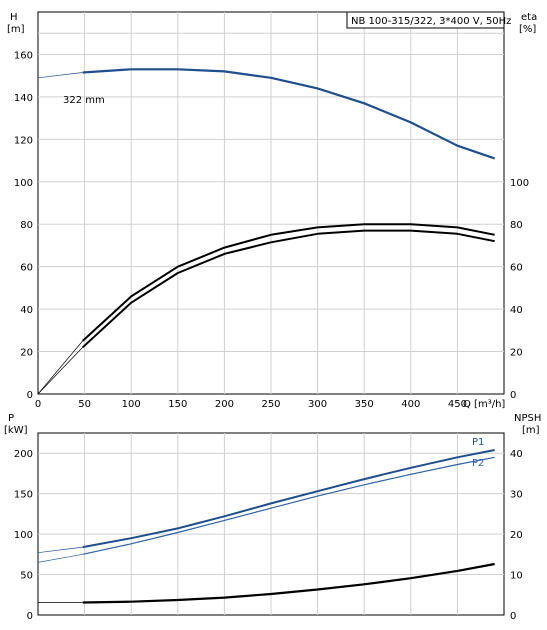  What do you see at coordinates (288, 583) in the screenshot?
I see `npsh-curve` at bounding box center [288, 583].